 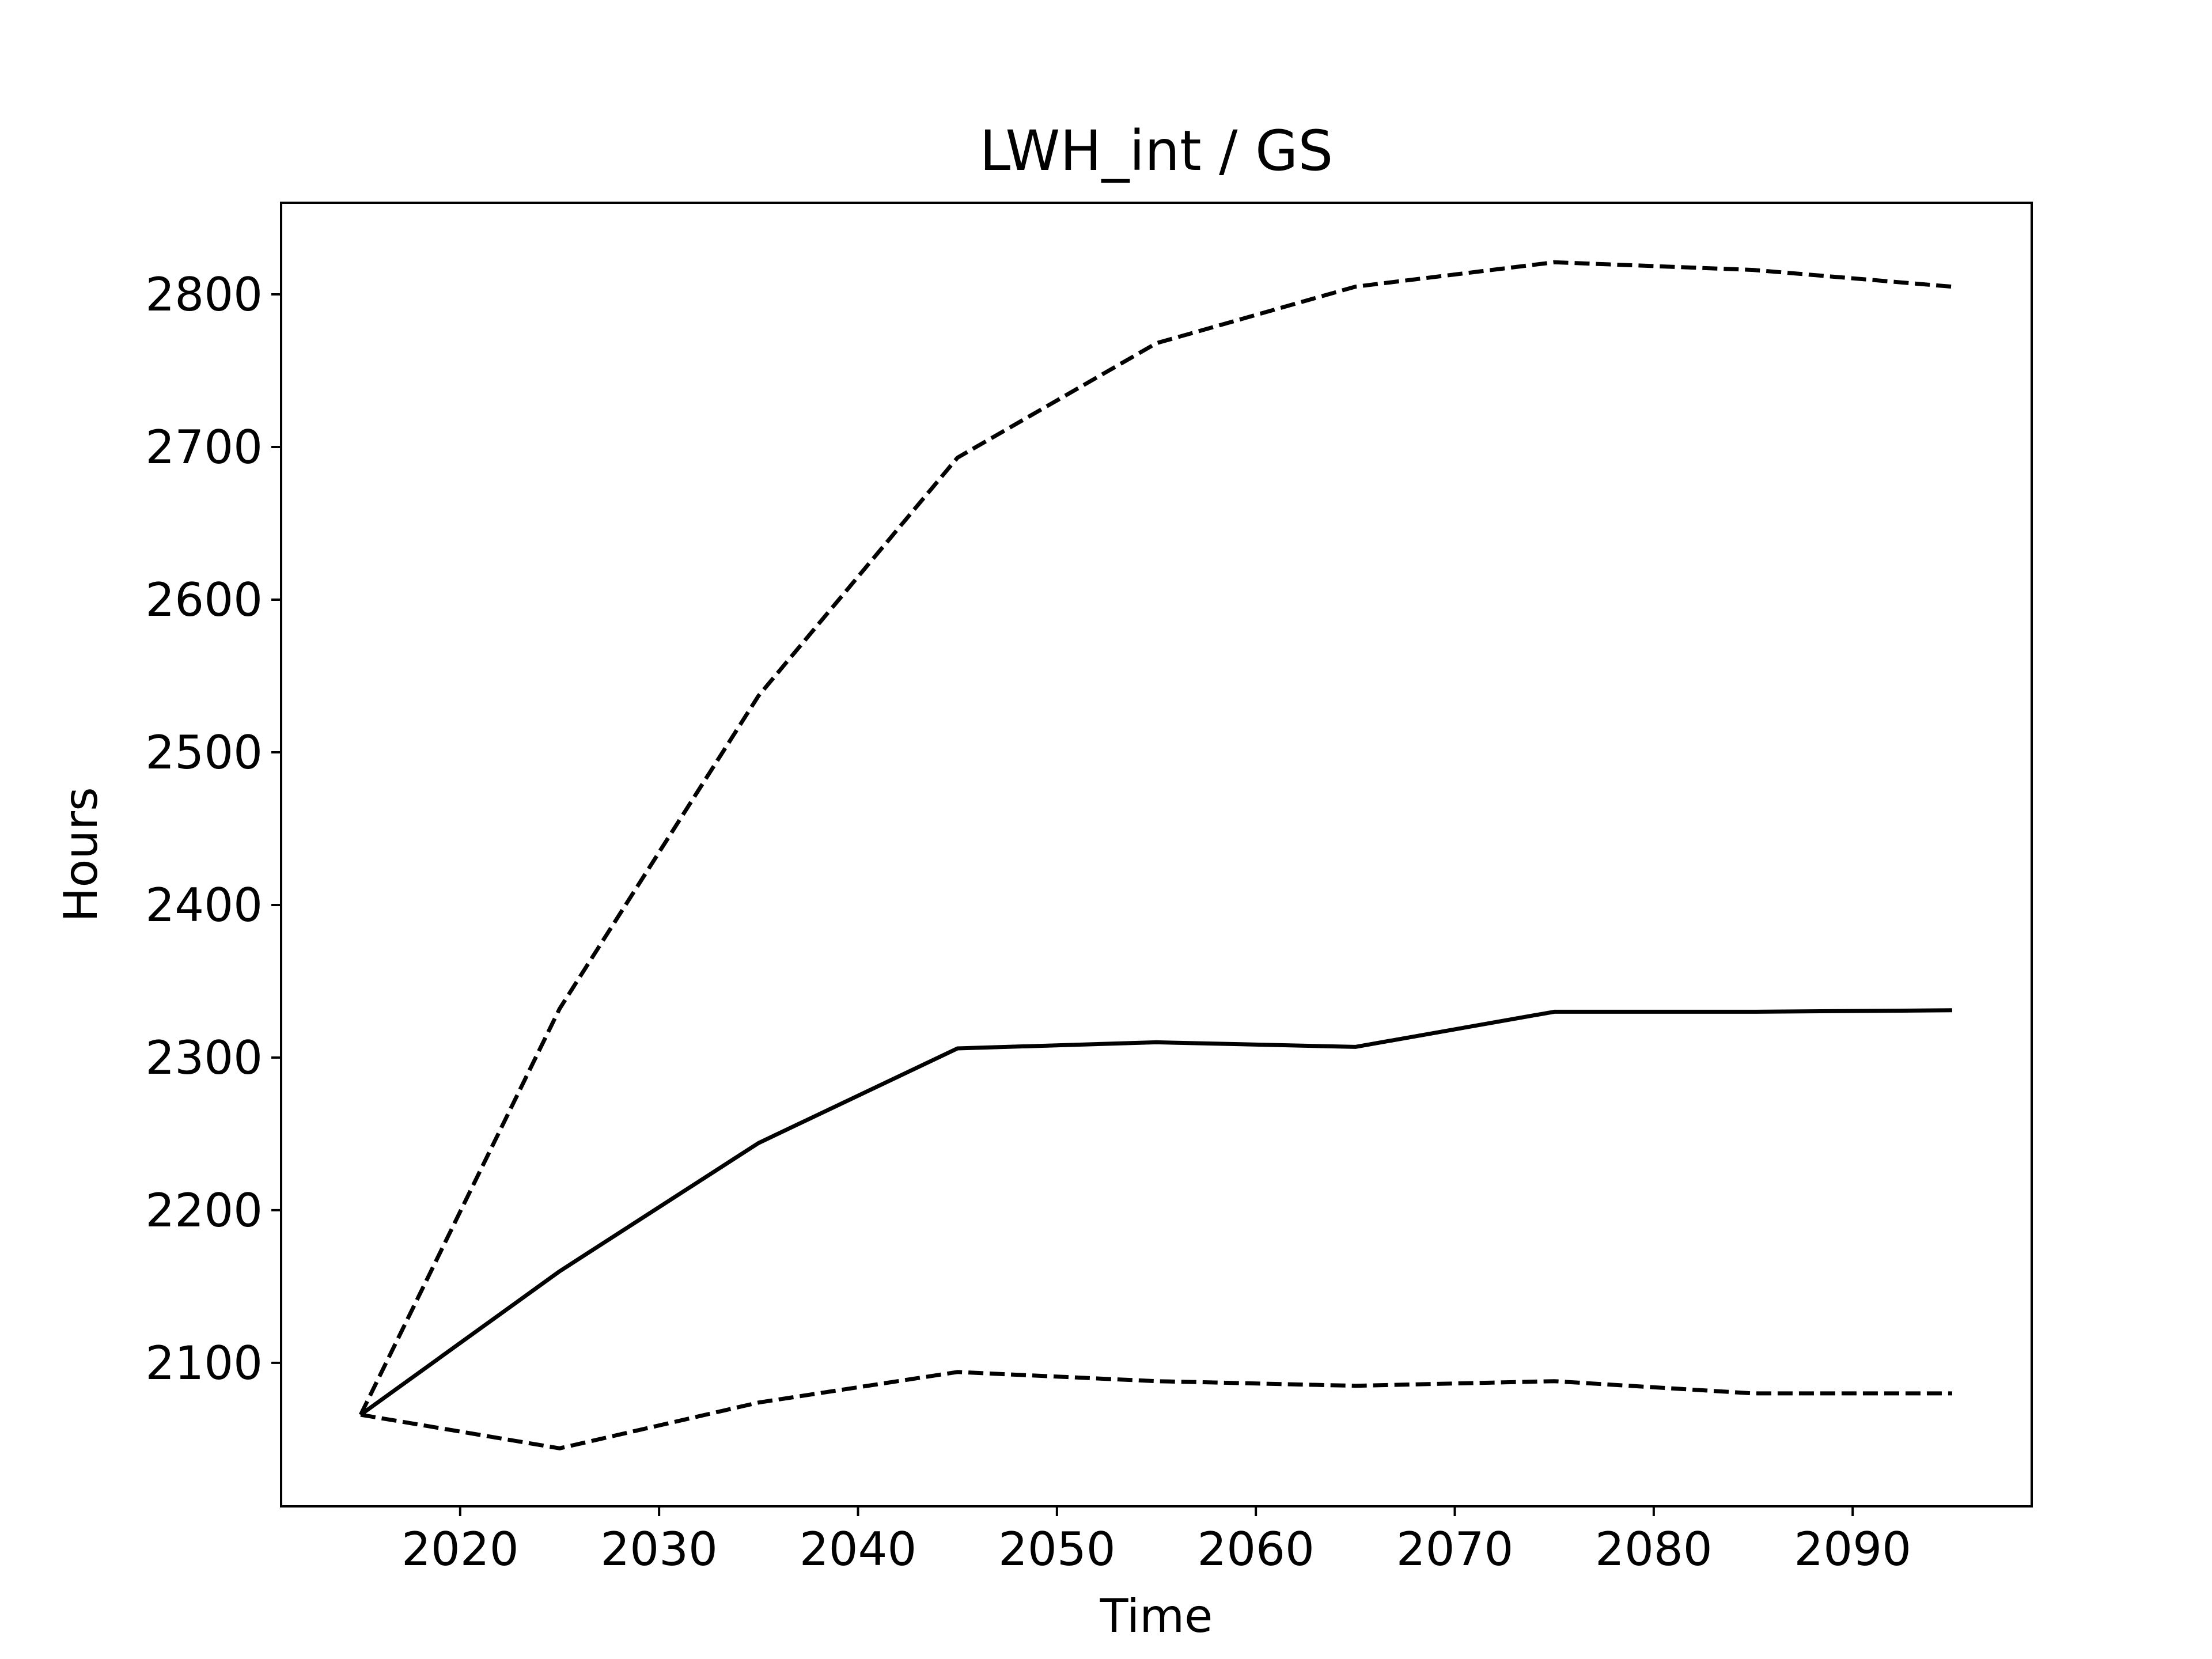 I want to click on y-tick-label: 2800, so click(x=204, y=294).